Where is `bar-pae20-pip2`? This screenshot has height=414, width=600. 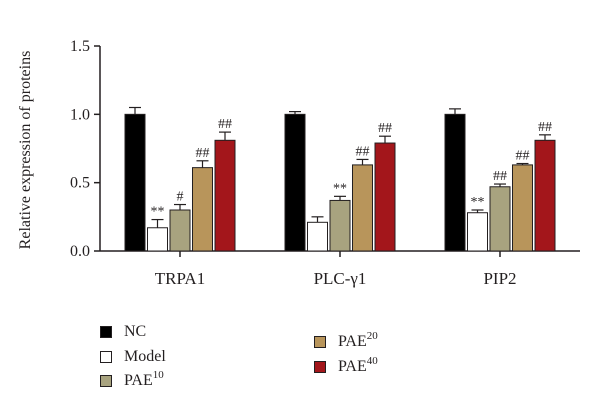 bar-pae20-pip2 is located at coordinates (522, 208).